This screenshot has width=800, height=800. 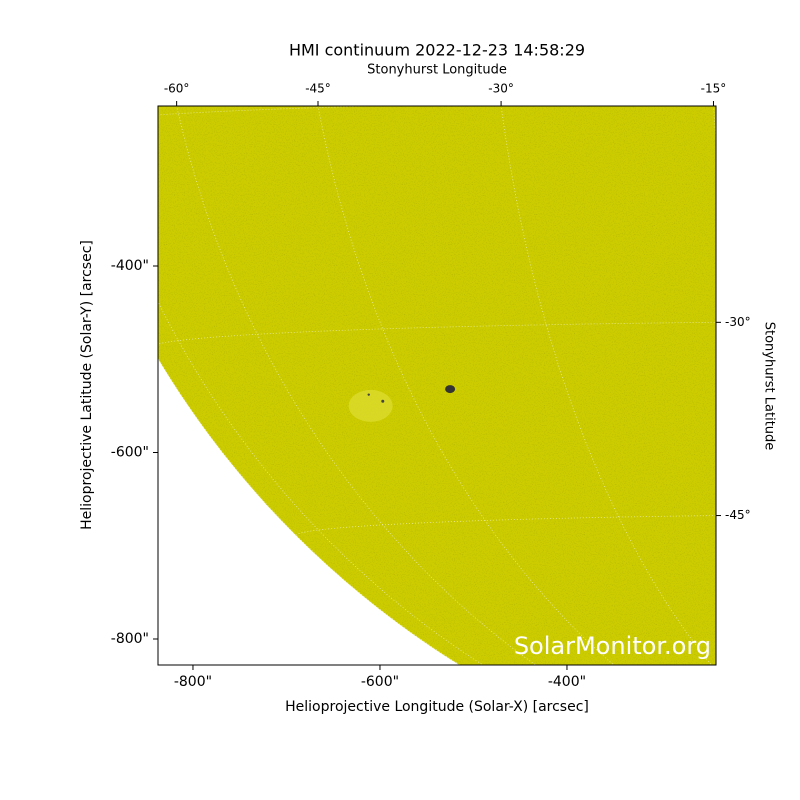 What do you see at coordinates (318, 89) in the screenshot?
I see `x2-tick-label: -45°` at bounding box center [318, 89].